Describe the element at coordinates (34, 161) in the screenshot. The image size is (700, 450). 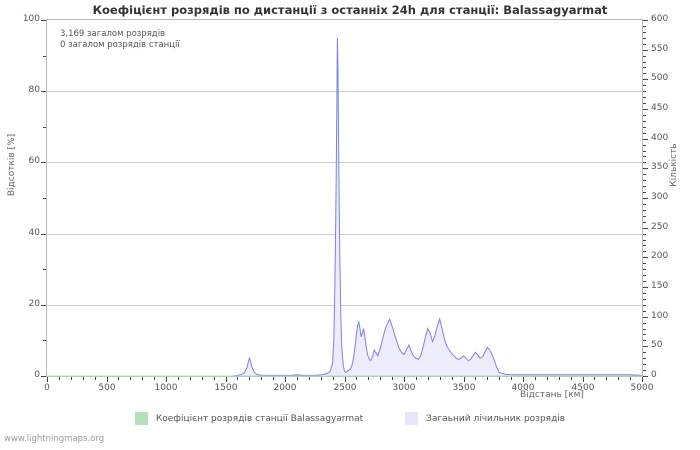
I see `y-tick-label-left: 60` at that location.